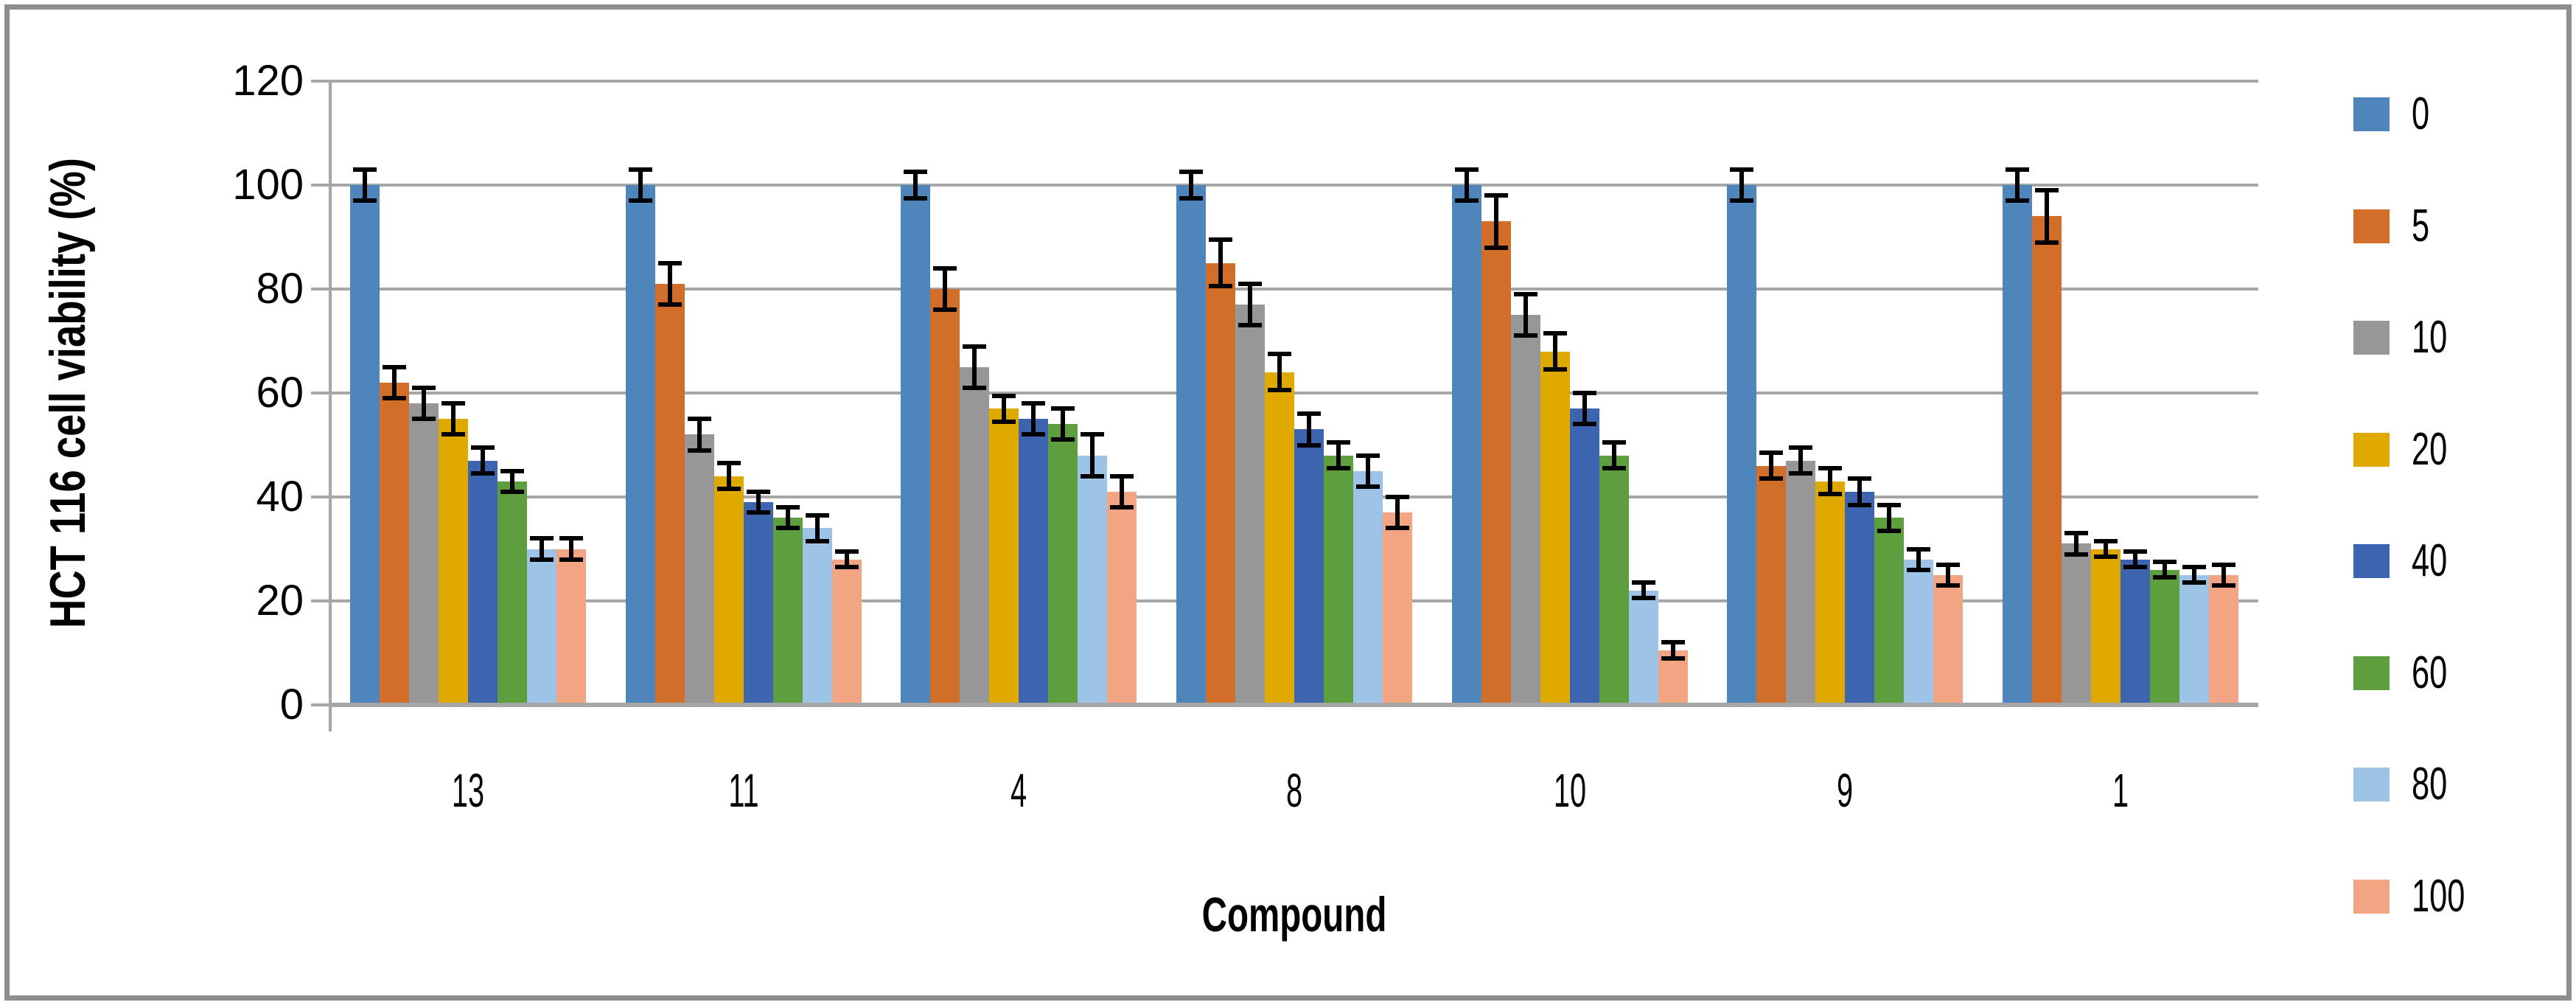 The width and height of the screenshot is (2576, 1005). Describe the element at coordinates (2421, 113) in the screenshot. I see `legend-label-0: 0` at that location.